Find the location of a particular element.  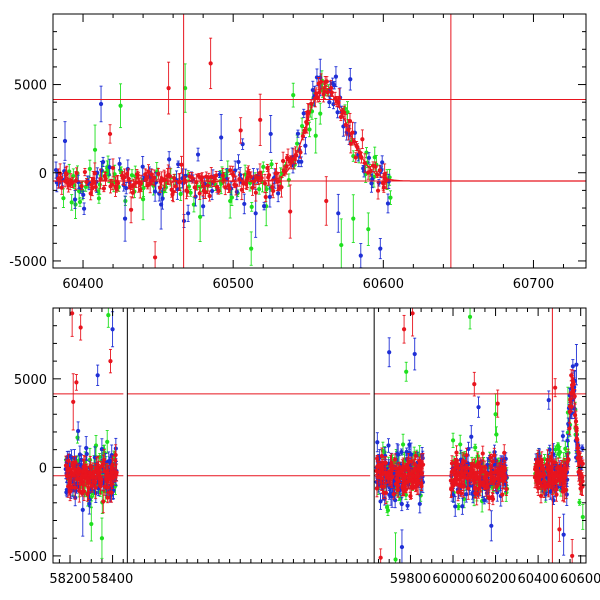

x-tick-label: 60400 is located at coordinates (82, 284).